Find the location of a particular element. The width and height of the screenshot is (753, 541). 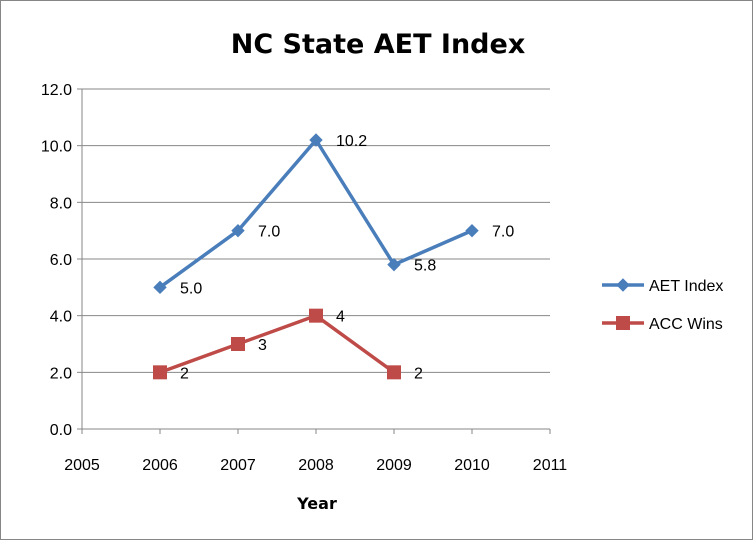

legend-label-acc-wins: ACC Wins is located at coordinates (686, 324).